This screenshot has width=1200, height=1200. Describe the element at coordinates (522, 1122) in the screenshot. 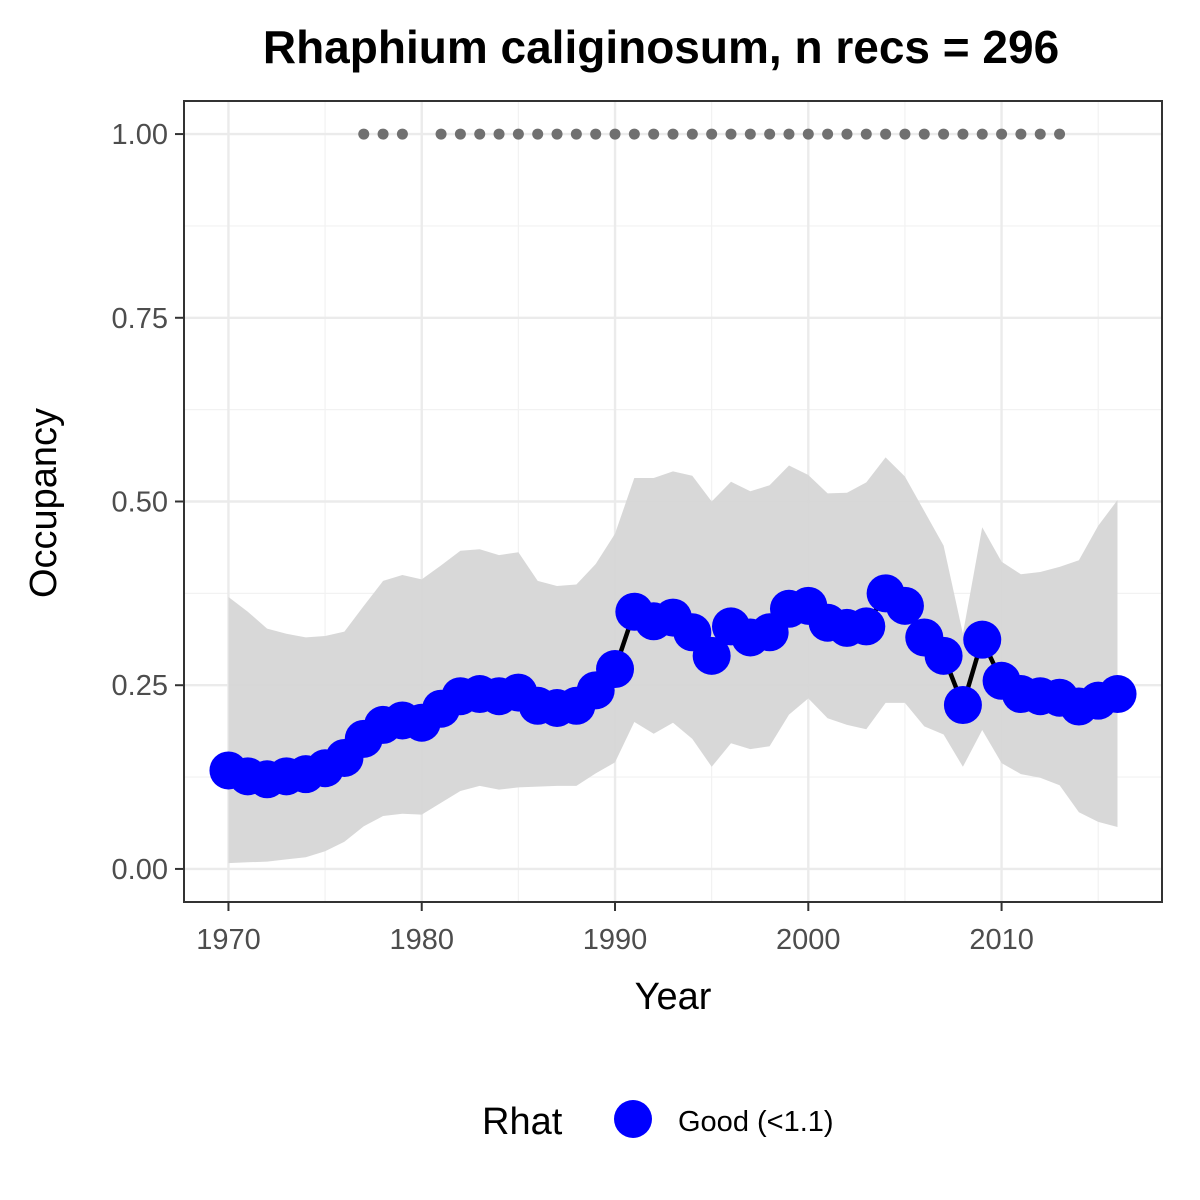

I see `legend-title: Rhat` at that location.